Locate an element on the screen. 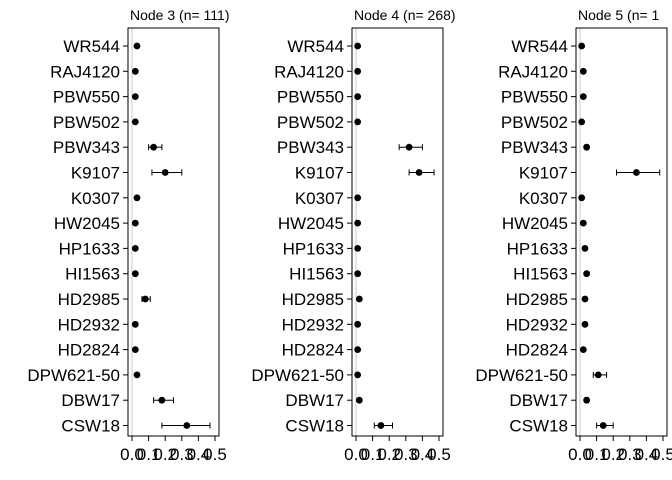 The image size is (672, 480). category-label: HP1633 is located at coordinates (89, 248).